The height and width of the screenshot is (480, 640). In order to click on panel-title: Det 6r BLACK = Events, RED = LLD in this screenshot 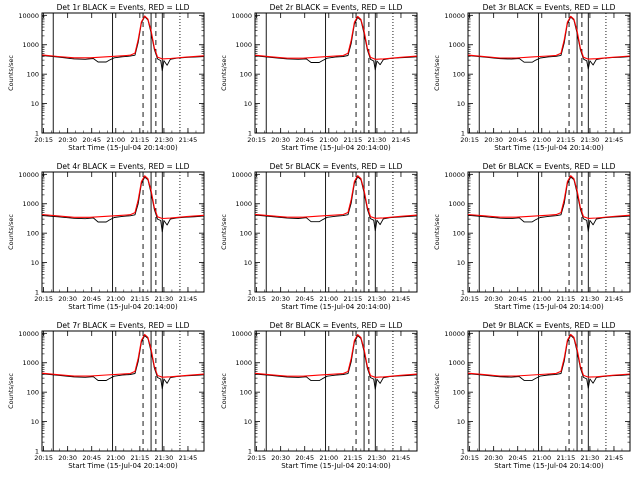, I will do `click(549, 166)`.